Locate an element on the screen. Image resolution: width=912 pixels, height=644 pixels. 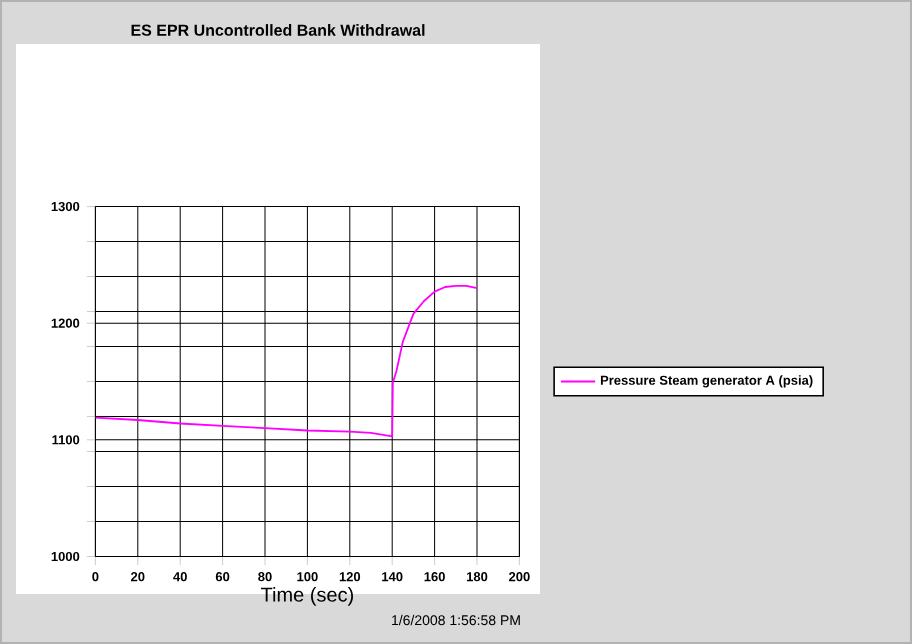
chart-title: ES EPR Uncontrolled Bank Withdrawal is located at coordinates (278, 30).